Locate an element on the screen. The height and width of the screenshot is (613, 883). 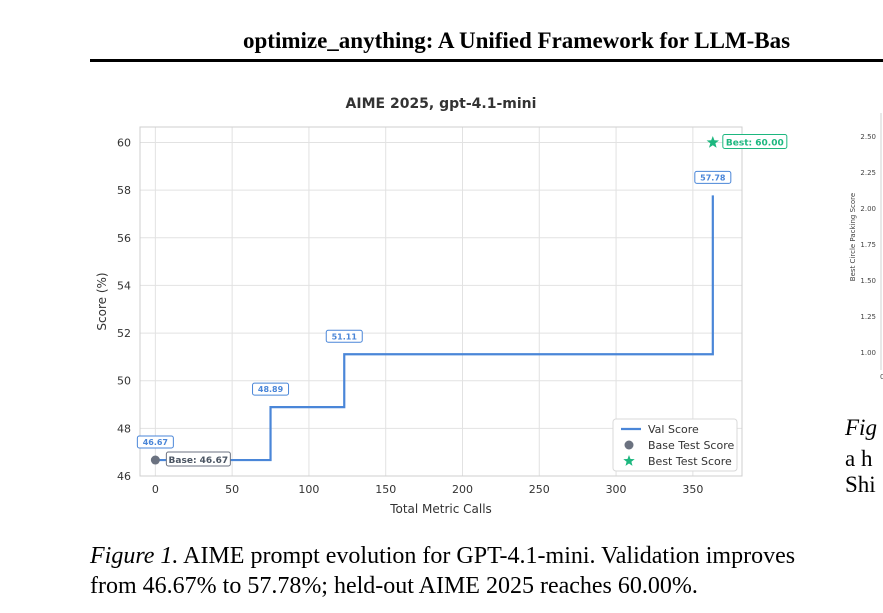
side-text-line-2: Shi is located at coordinates (860, 484).